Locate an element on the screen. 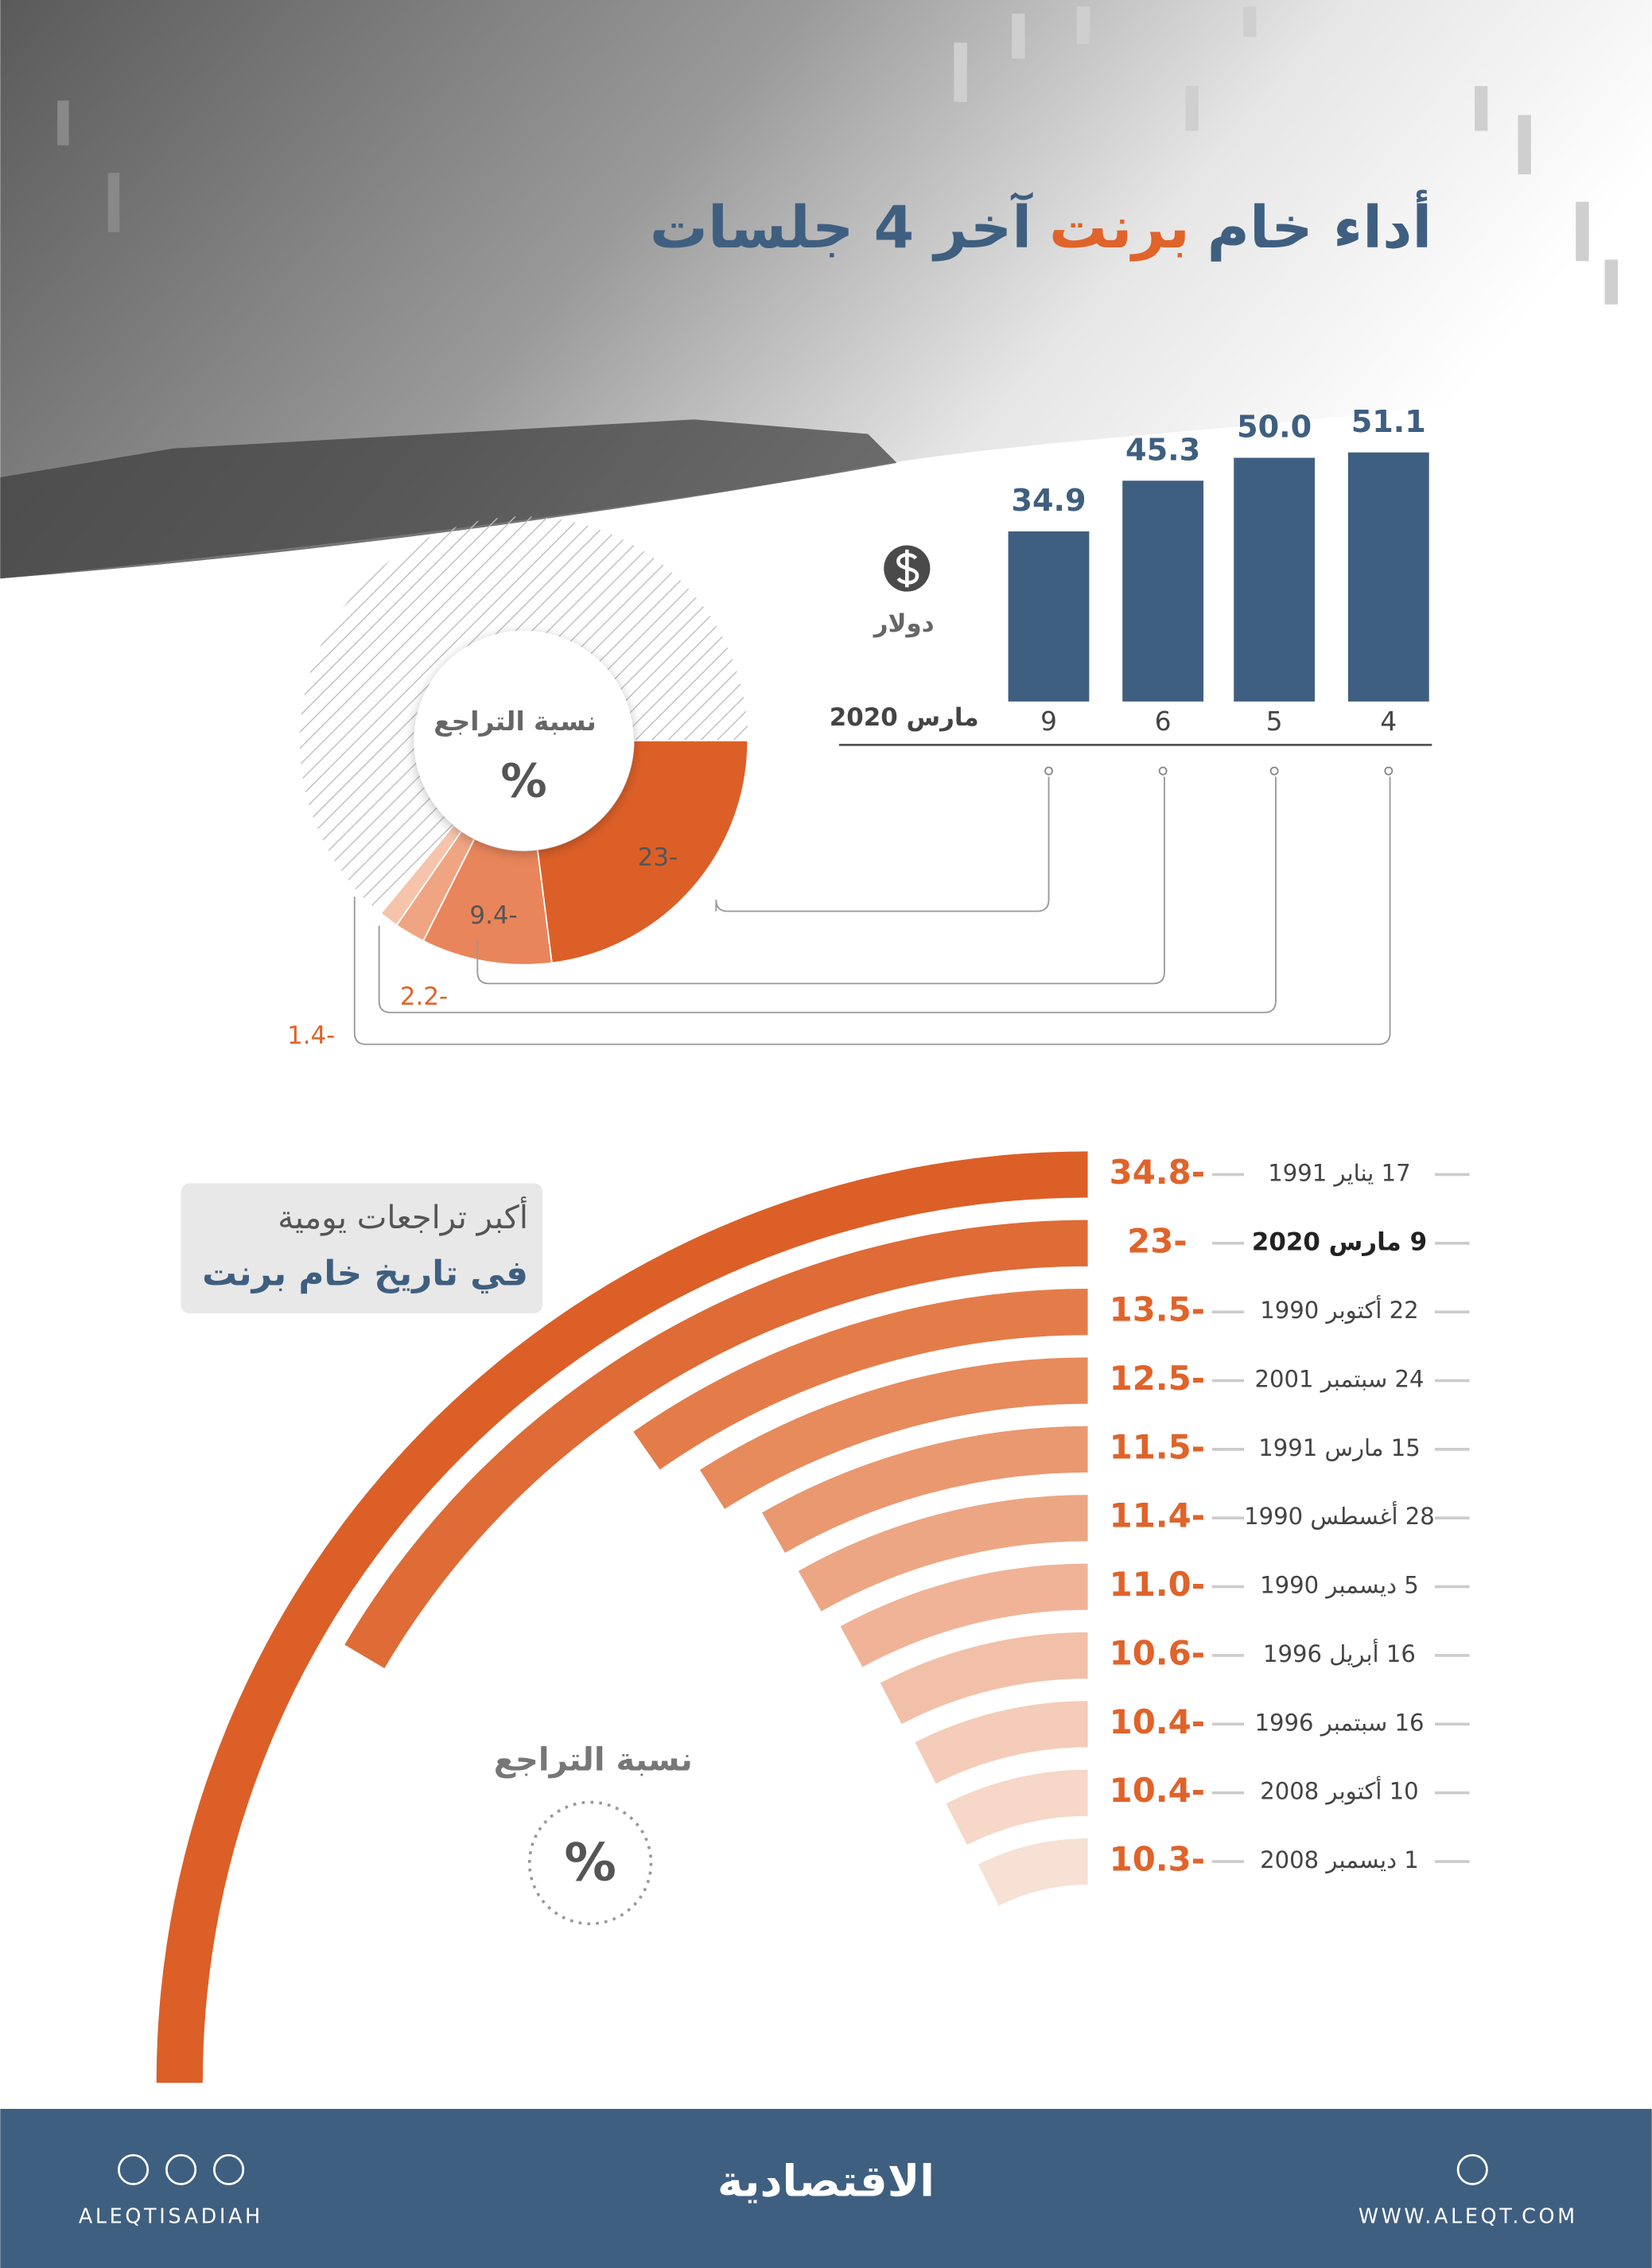 The image size is (1652, 2268). value-label: 10.6- is located at coordinates (1157, 1652).